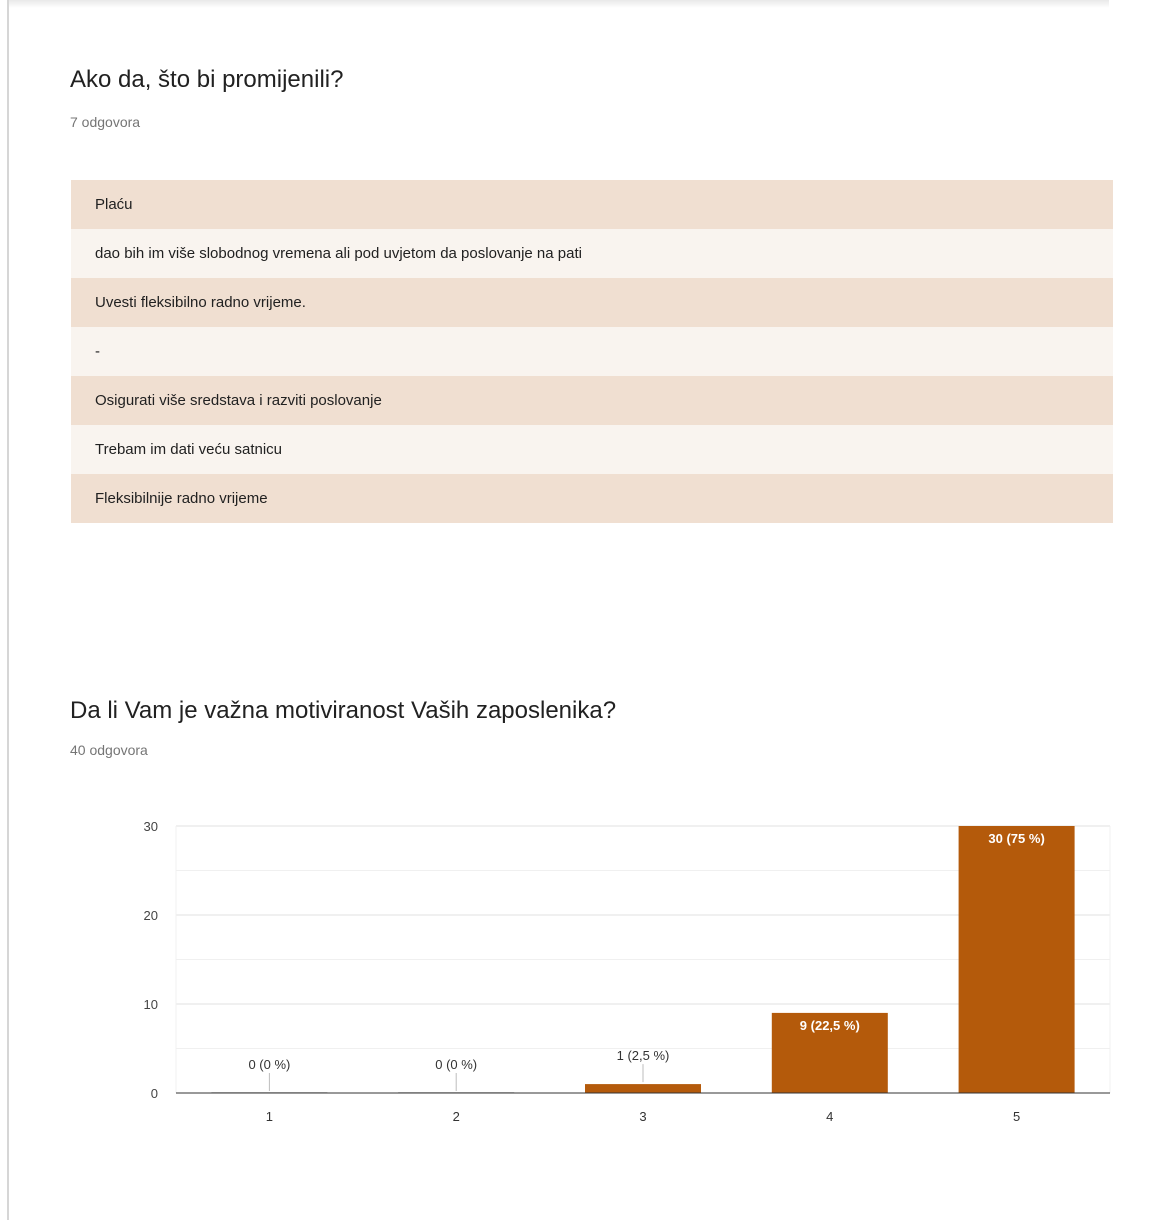  Describe the element at coordinates (207, 79) in the screenshot. I see `question-title: Ako da, što bi promijenili?` at that location.